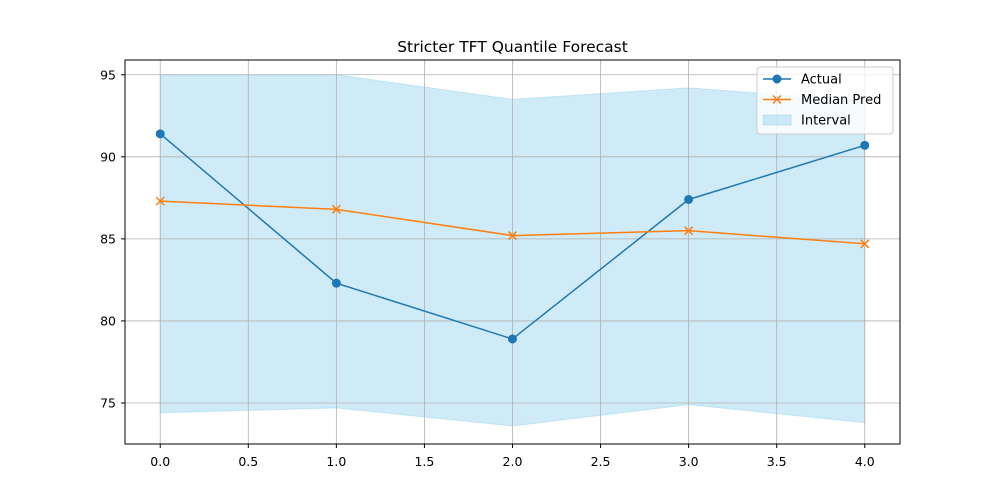  What do you see at coordinates (777, 461) in the screenshot?
I see `x-tick-label-7: 3.5` at bounding box center [777, 461].